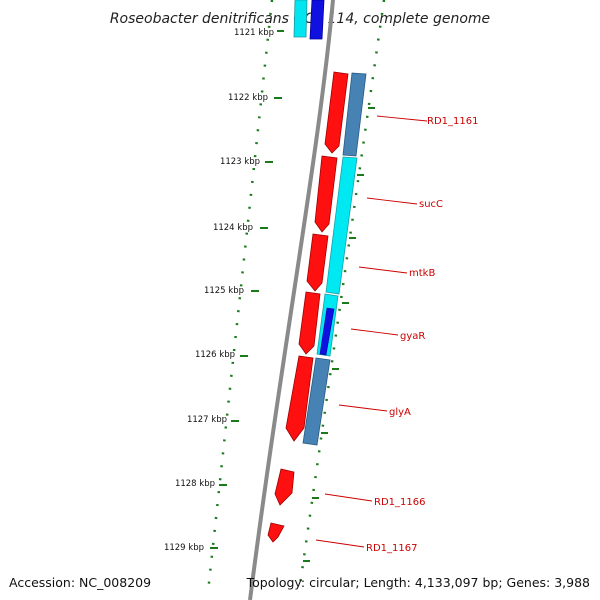 The height and width of the screenshot is (600, 600). Describe the element at coordinates (215, 355) in the screenshot. I see `tick-label: 1126 kbp` at that location.